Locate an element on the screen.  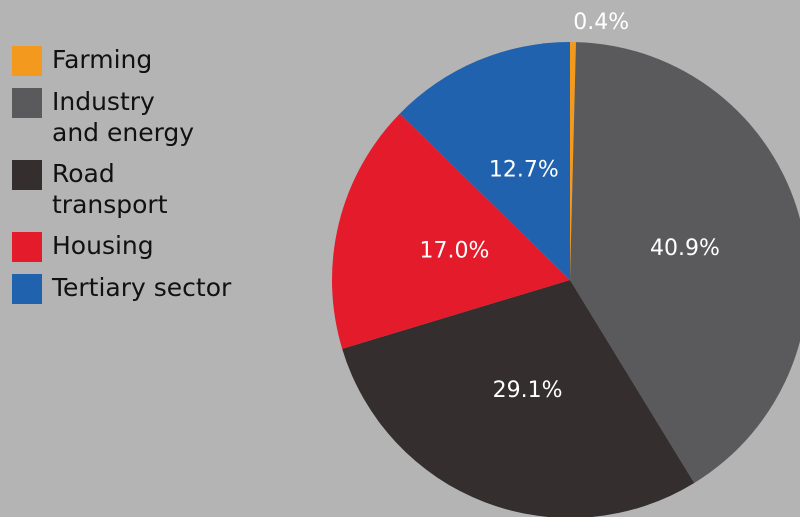
legend-item: Industry and energy is located at coordinates (121, 117).